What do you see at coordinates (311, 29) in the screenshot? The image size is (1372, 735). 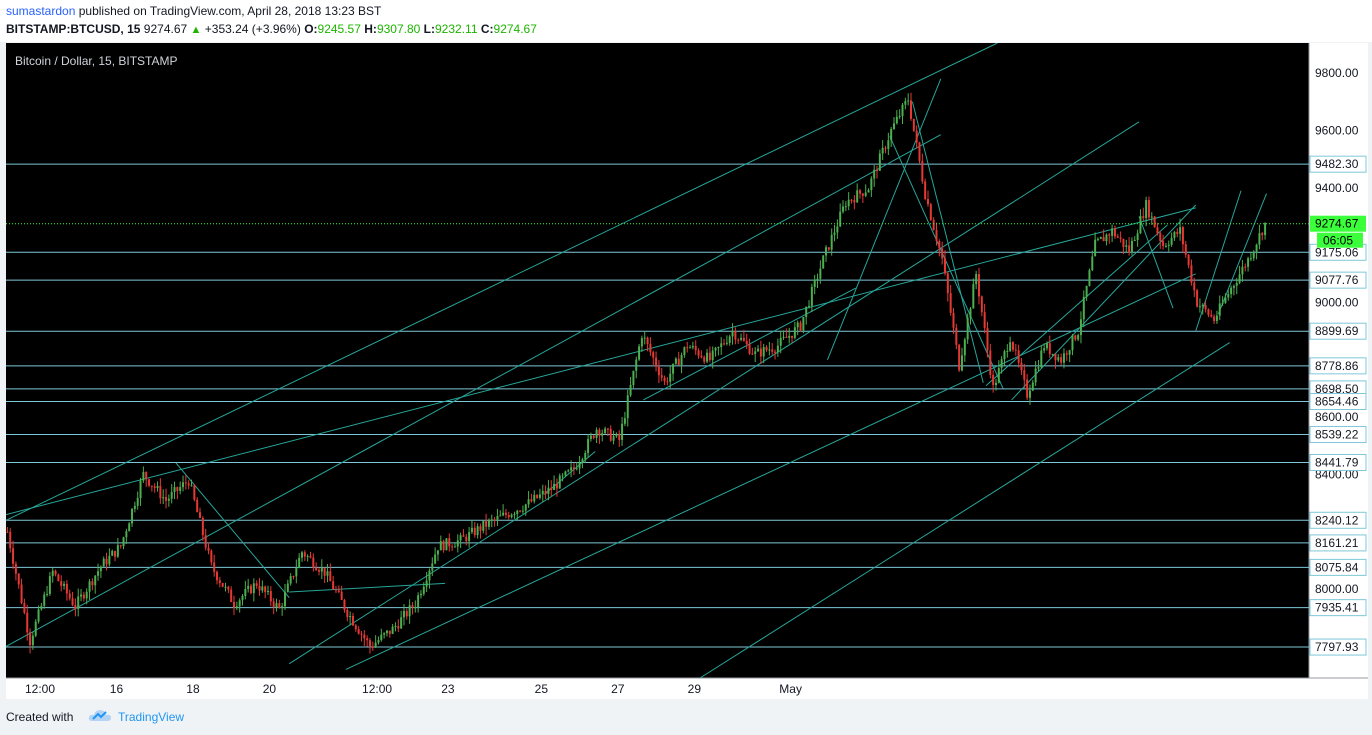 I see `open-label: O:` at bounding box center [311, 29].